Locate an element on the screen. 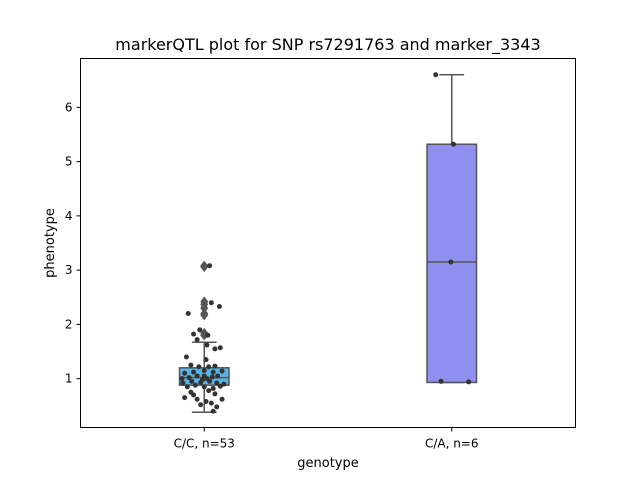  y-tick-label: 4 is located at coordinates (69, 216).